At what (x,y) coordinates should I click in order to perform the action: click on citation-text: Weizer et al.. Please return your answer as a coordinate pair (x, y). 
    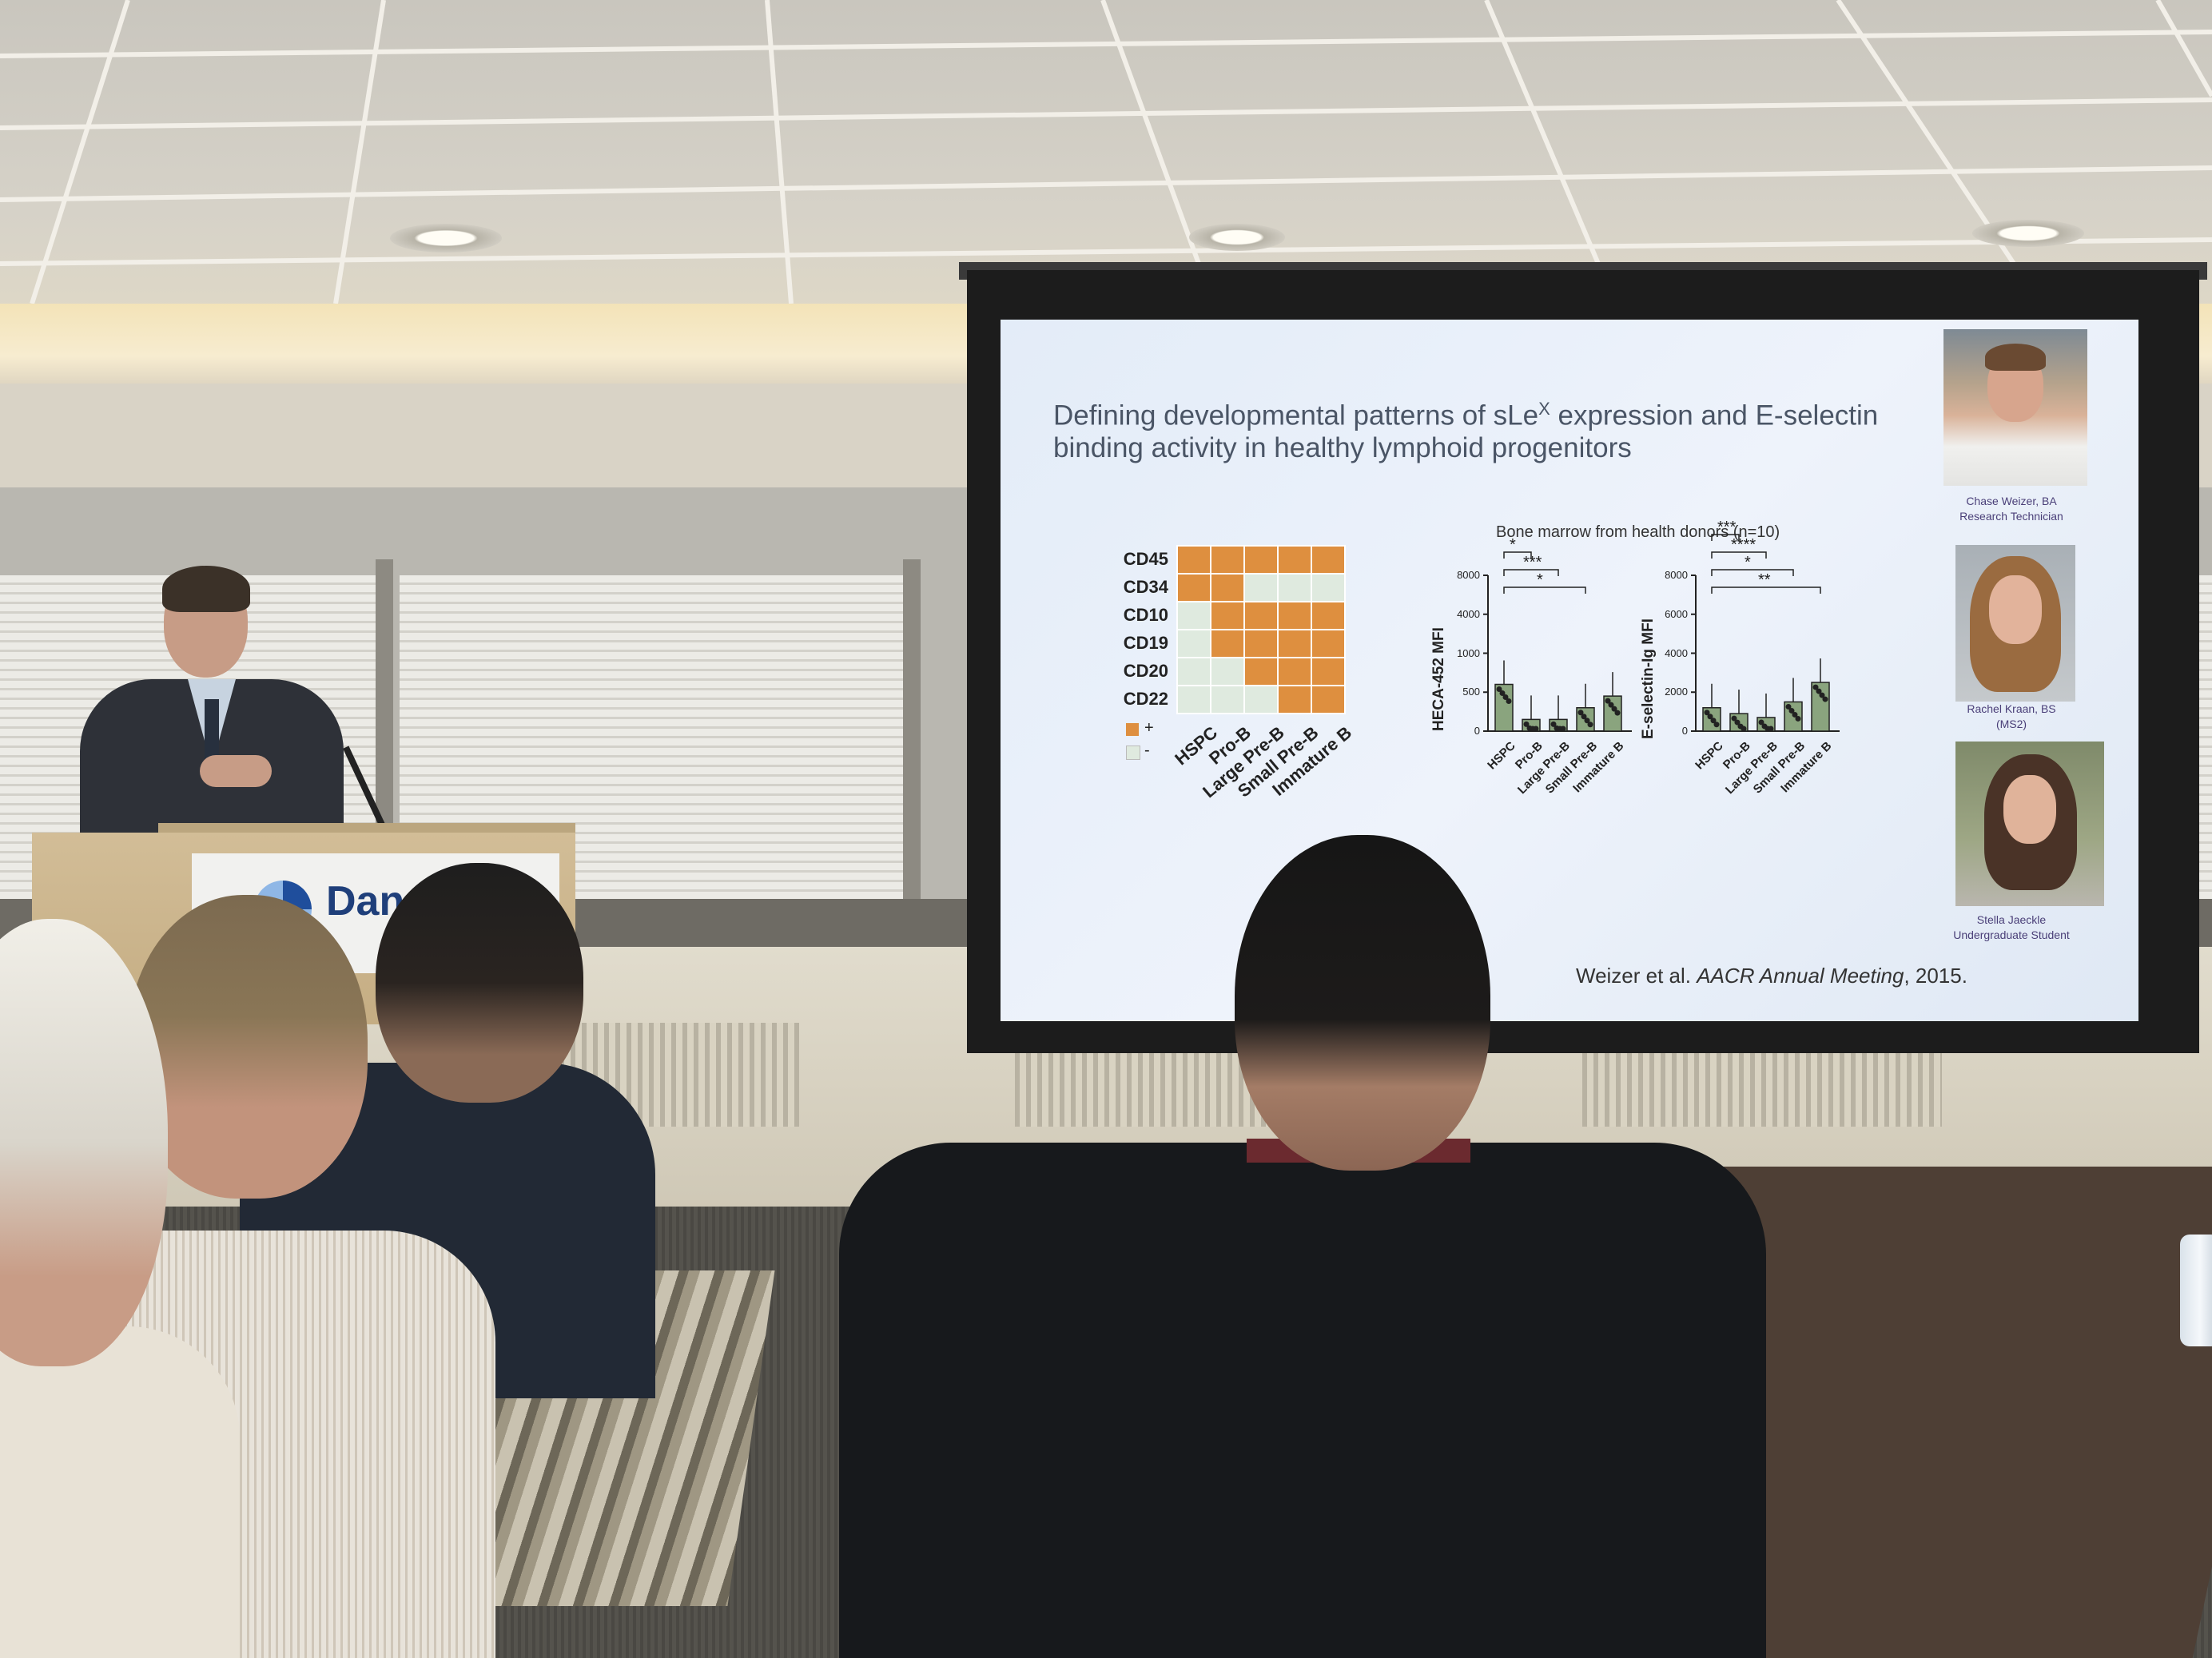
    Looking at the image, I should click on (1636, 976).